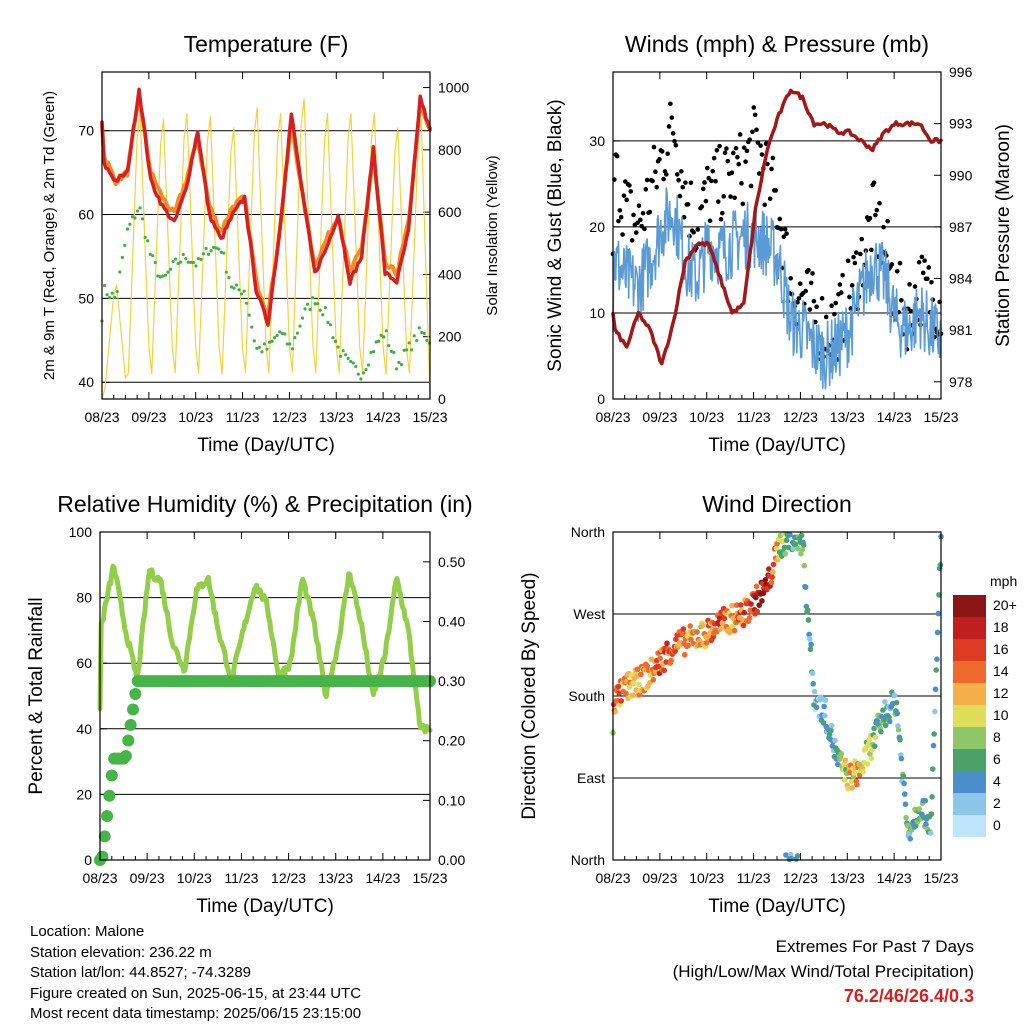  I want to click on y2-axis-title: Solar Insolation (Yellow), so click(492, 235).